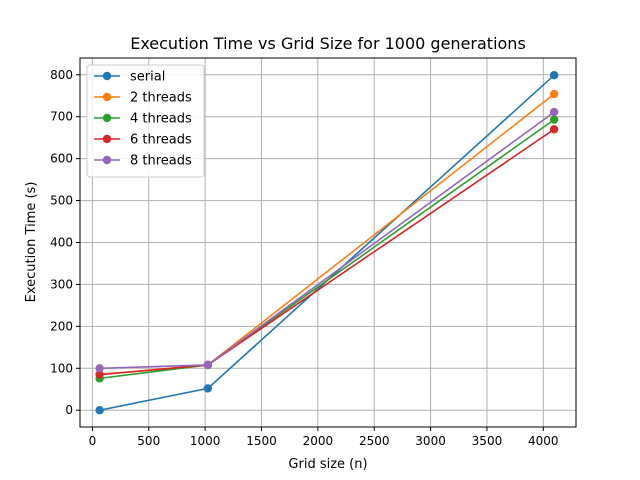 Image resolution: width=640 pixels, height=480 pixels. I want to click on y-axis-ticks: 0 100 200 300 400 500 600 700 800, so click(65, 242).